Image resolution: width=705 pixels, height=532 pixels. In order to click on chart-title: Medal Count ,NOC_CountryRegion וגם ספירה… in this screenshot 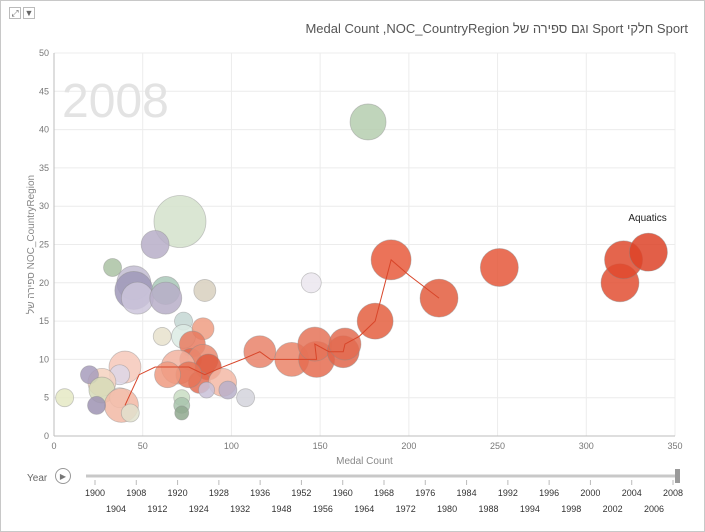, I will do `click(496, 28)`.